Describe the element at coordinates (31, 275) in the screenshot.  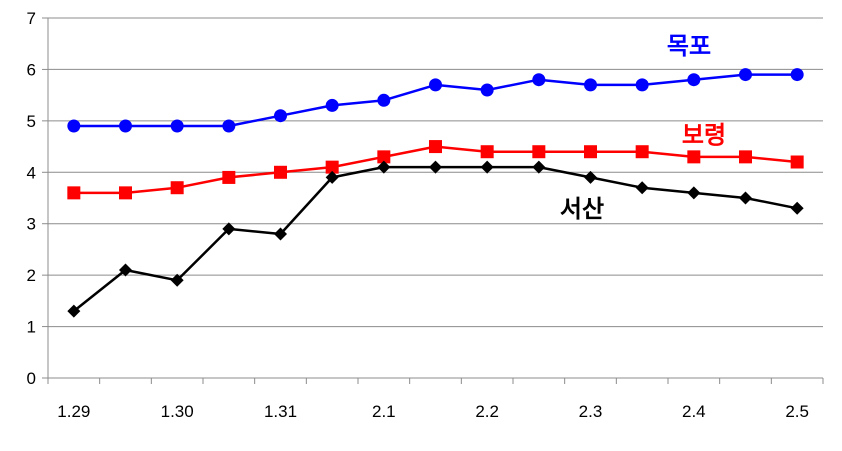
I see `y-tick-label: 2` at that location.